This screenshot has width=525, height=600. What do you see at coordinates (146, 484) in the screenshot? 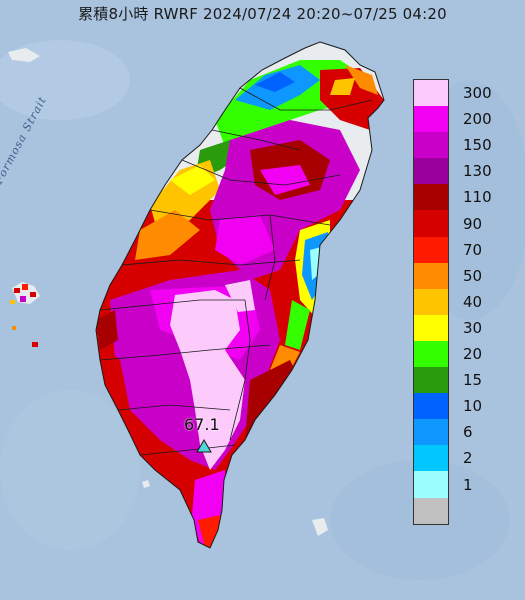
I see `liuqiu-island` at bounding box center [146, 484].